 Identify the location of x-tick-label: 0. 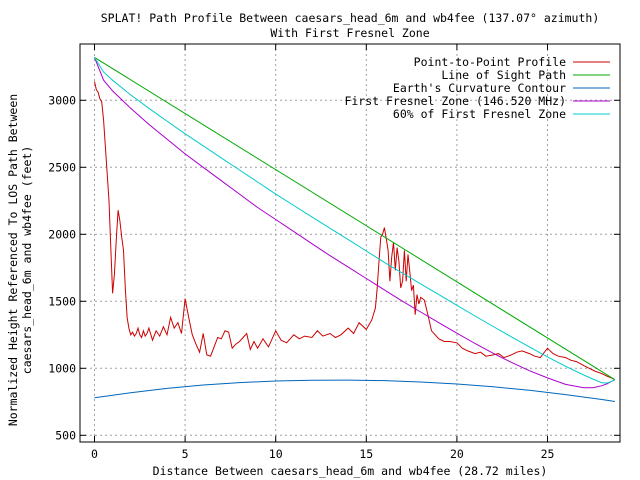
(94, 454).